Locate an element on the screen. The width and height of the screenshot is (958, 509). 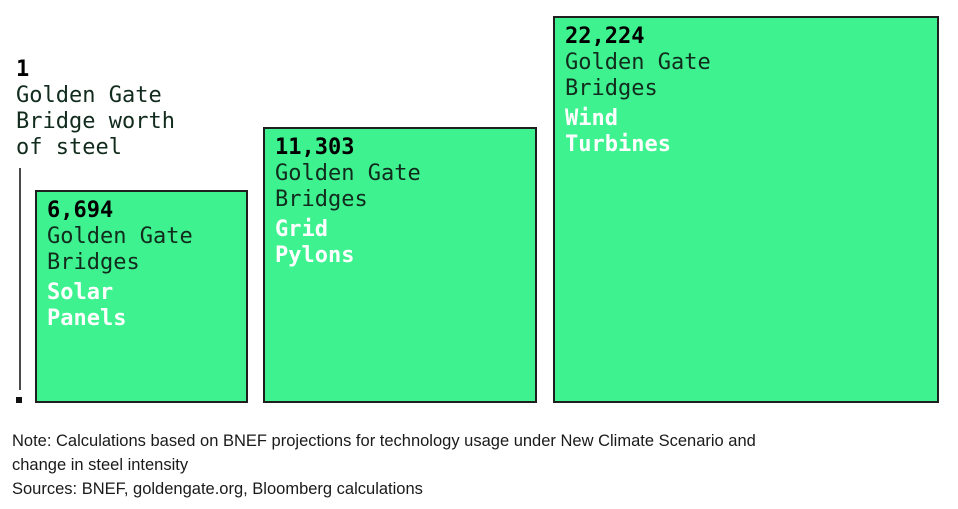
reference-value: 1 is located at coordinates (23, 69).